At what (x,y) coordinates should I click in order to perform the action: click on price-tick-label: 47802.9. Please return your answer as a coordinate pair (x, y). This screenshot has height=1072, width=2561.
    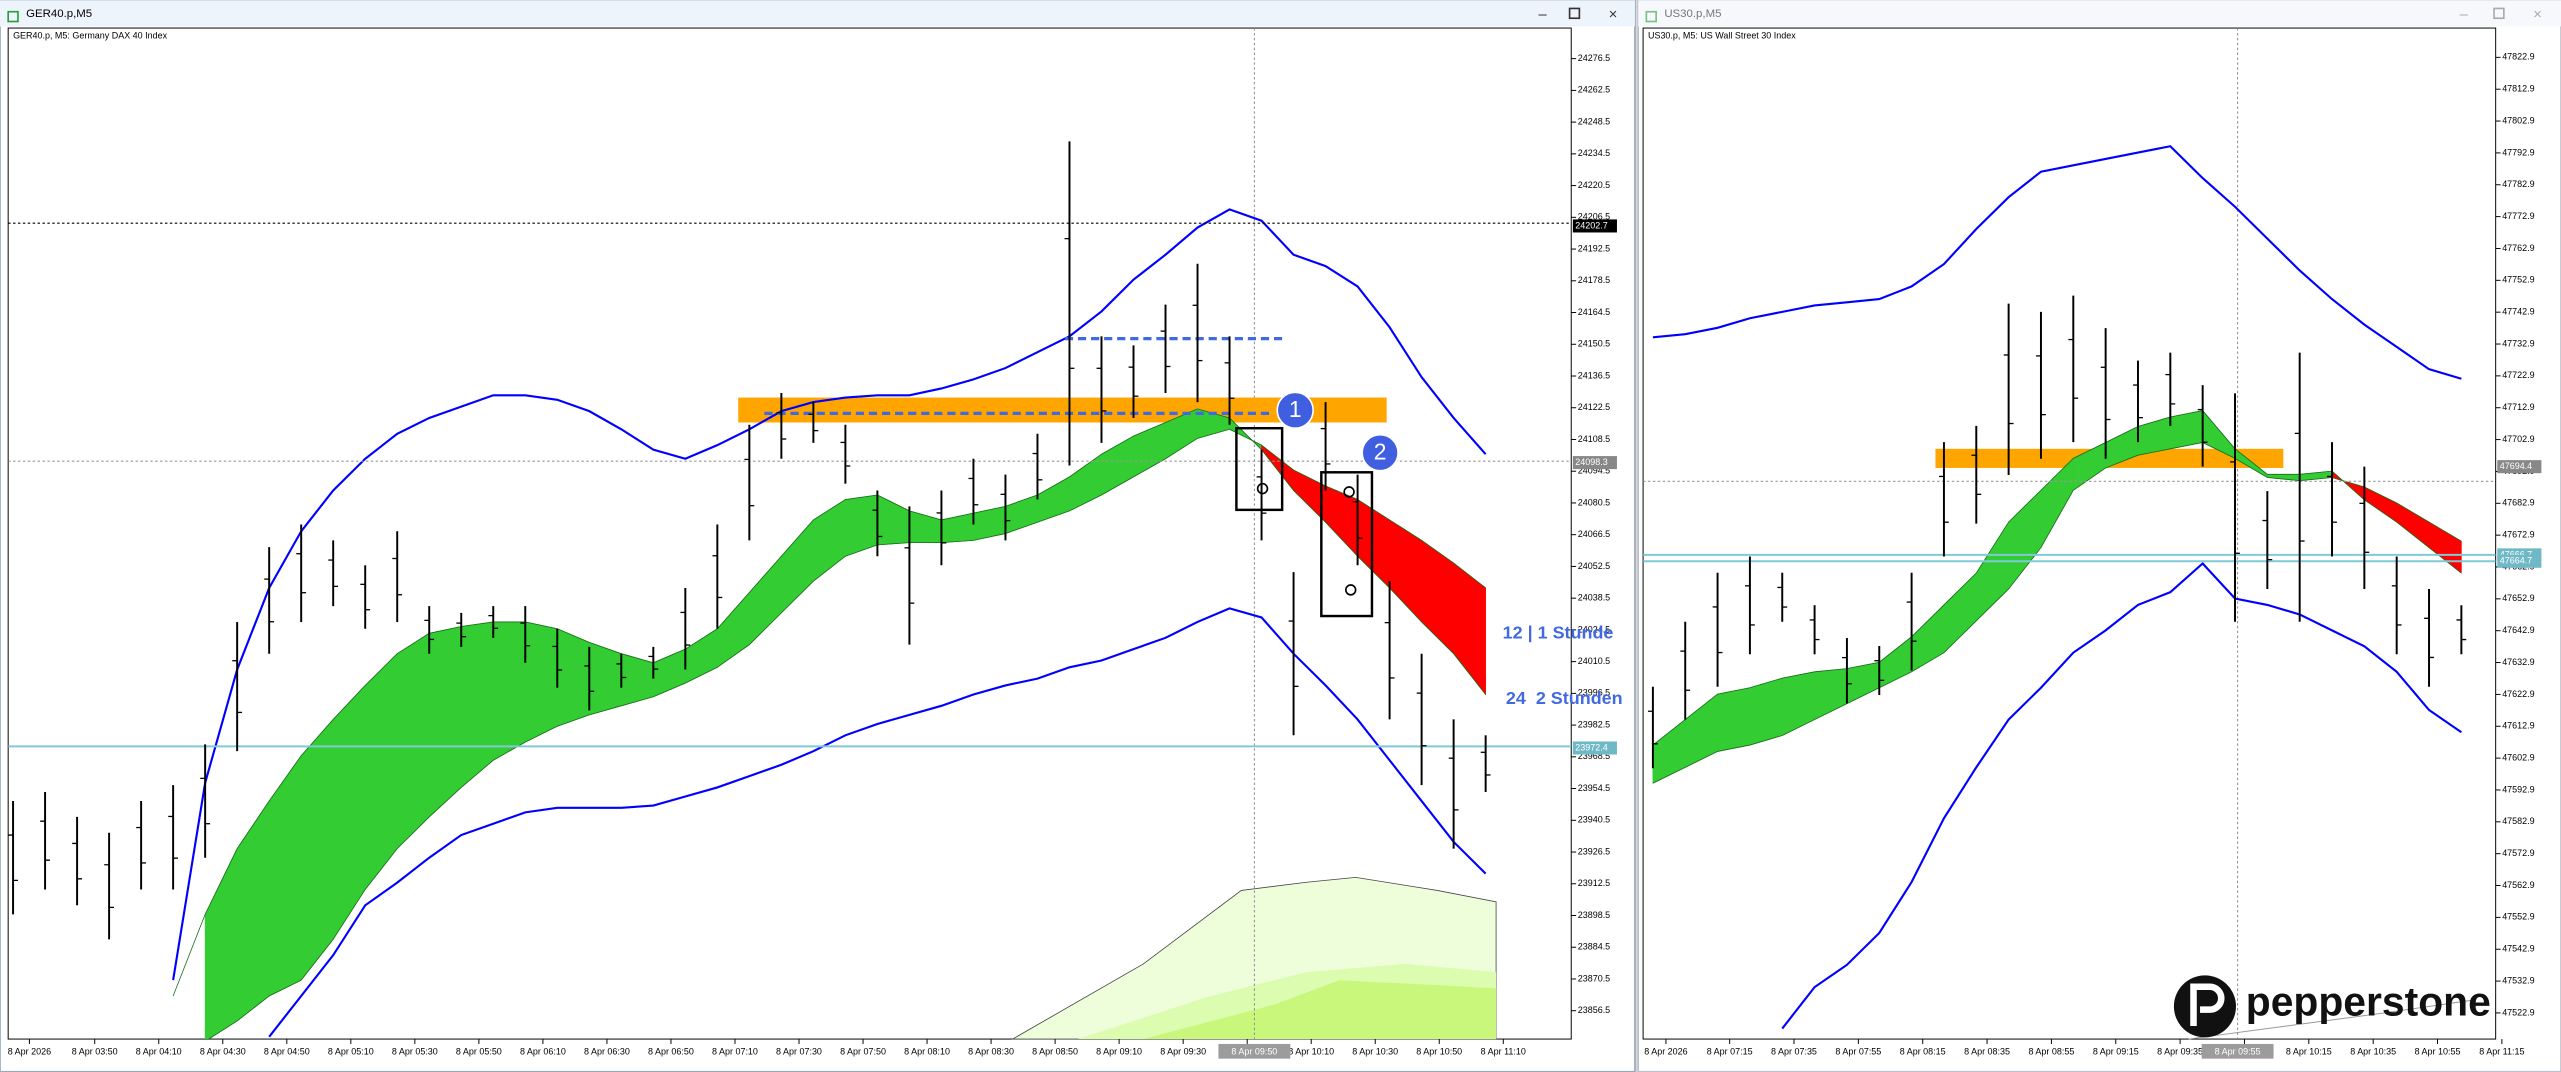
    Looking at the image, I should click on (2518, 120).